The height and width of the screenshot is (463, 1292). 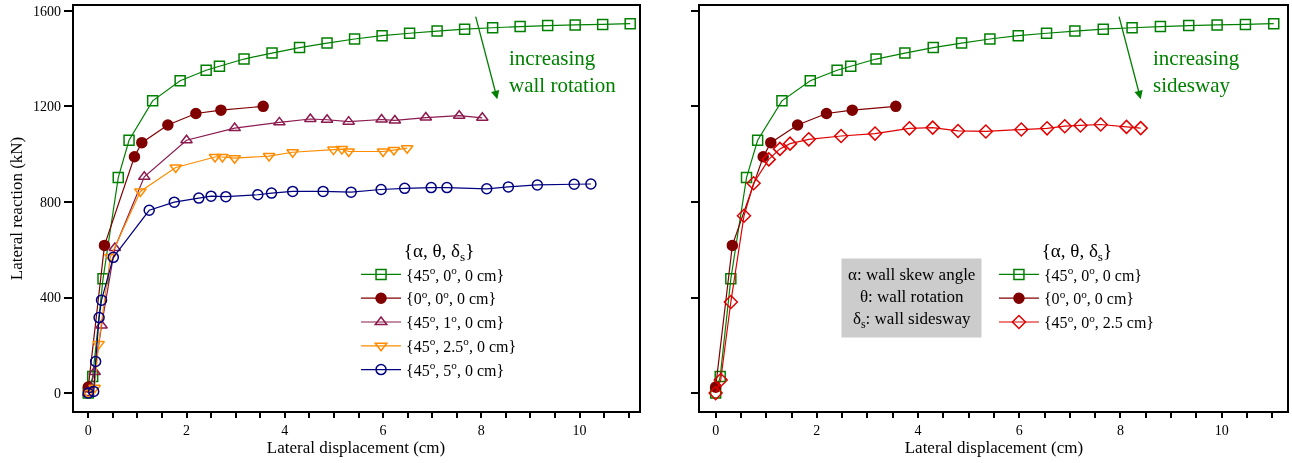 I want to click on legend-label: {45$^{o}$, 2.5$^{o}$, 0 cm}, so click(x=461, y=345).